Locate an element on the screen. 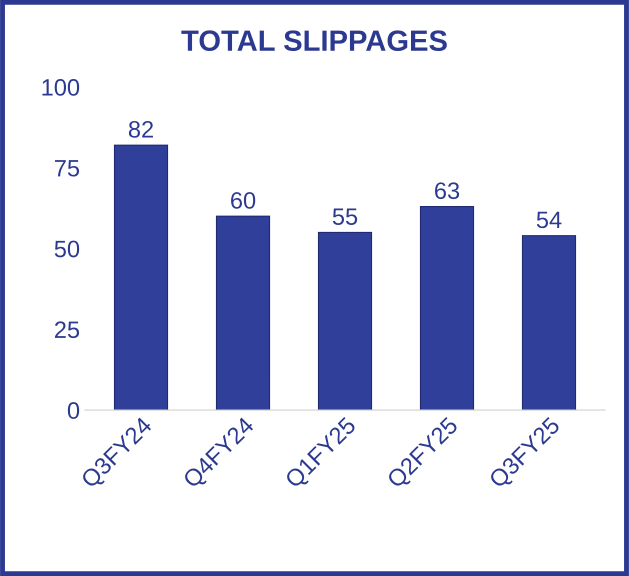  data-label: 54 is located at coordinates (549, 220).